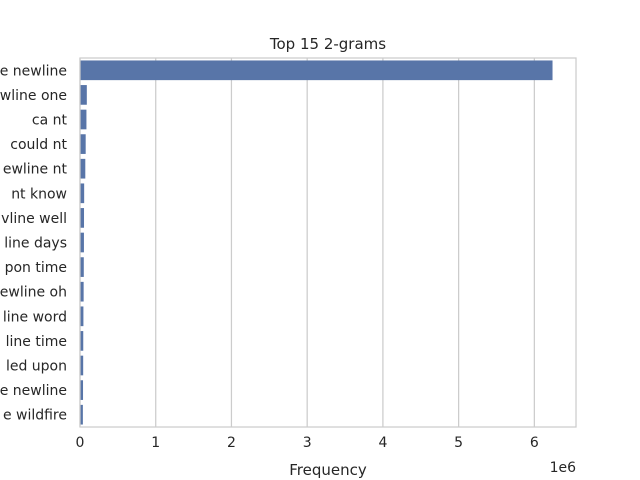  What do you see at coordinates (33, 96) in the screenshot?
I see `y-tick-label: wline one` at bounding box center [33, 96].